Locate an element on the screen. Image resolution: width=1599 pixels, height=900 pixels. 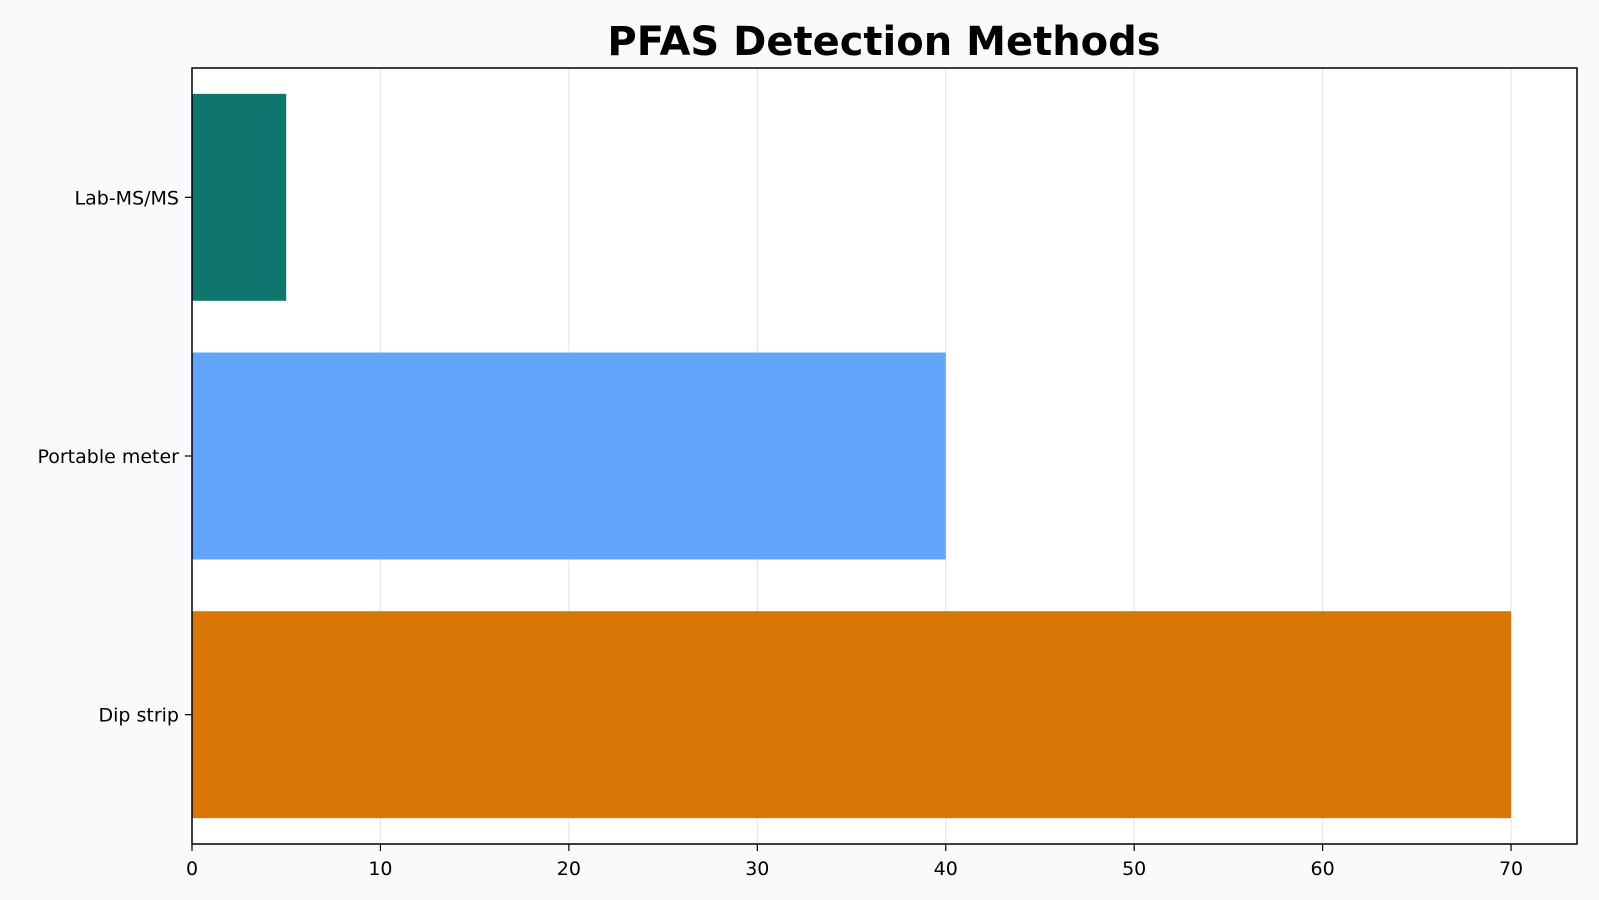
y-axis: Dip strip Portable meter Lab-MS/MS is located at coordinates (114, 457).